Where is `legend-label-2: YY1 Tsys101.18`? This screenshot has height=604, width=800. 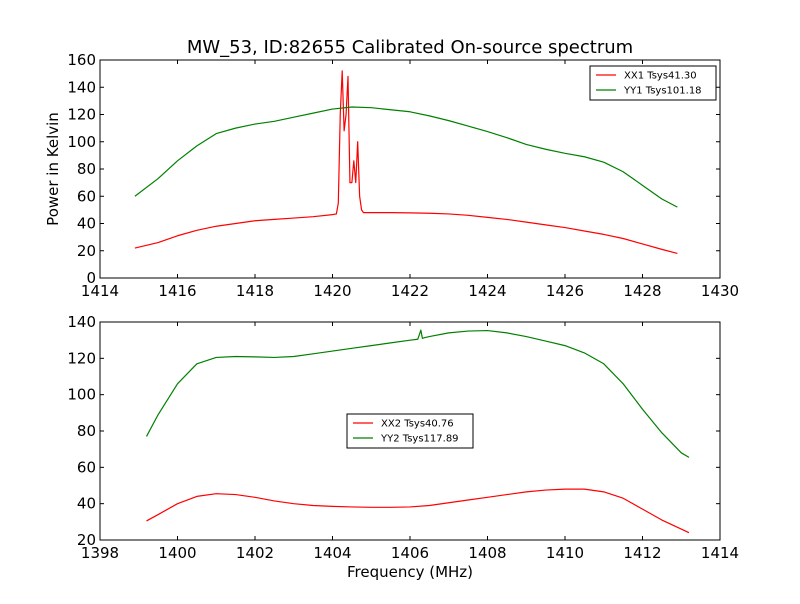
legend-label-2: YY1 Tsys101.18 is located at coordinates (662, 91).